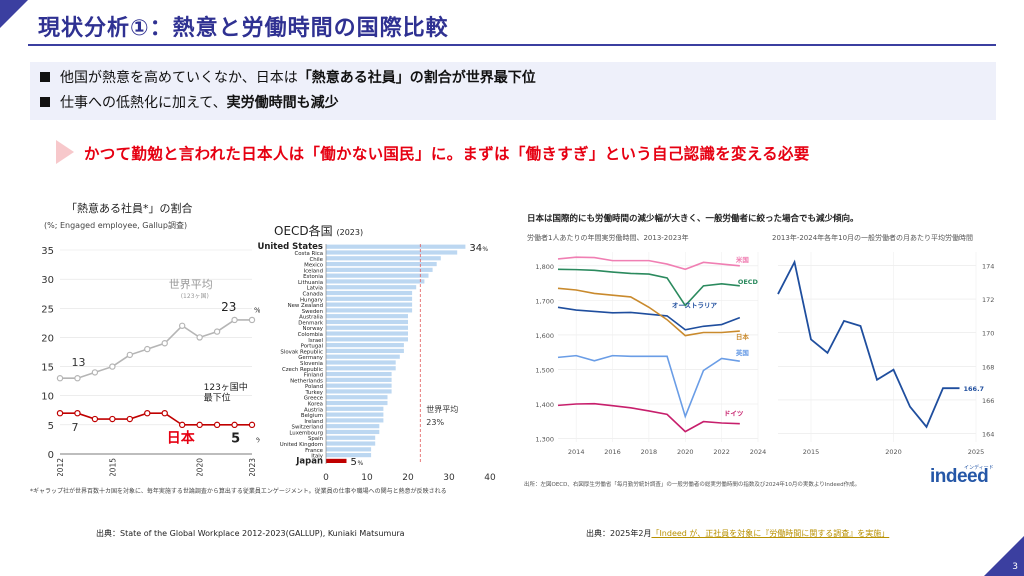 The width and height of the screenshot is (1024, 576). Describe the element at coordinates (243, 28) in the screenshot. I see `page-title: 現状分析①：熱意と労働時間の国際比較` at that location.